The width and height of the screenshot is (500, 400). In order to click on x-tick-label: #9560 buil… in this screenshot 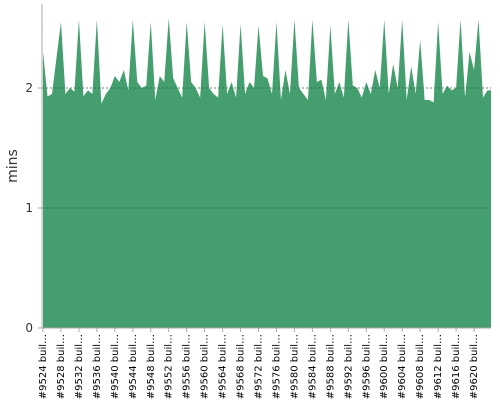, I will do `click(205, 366)`.